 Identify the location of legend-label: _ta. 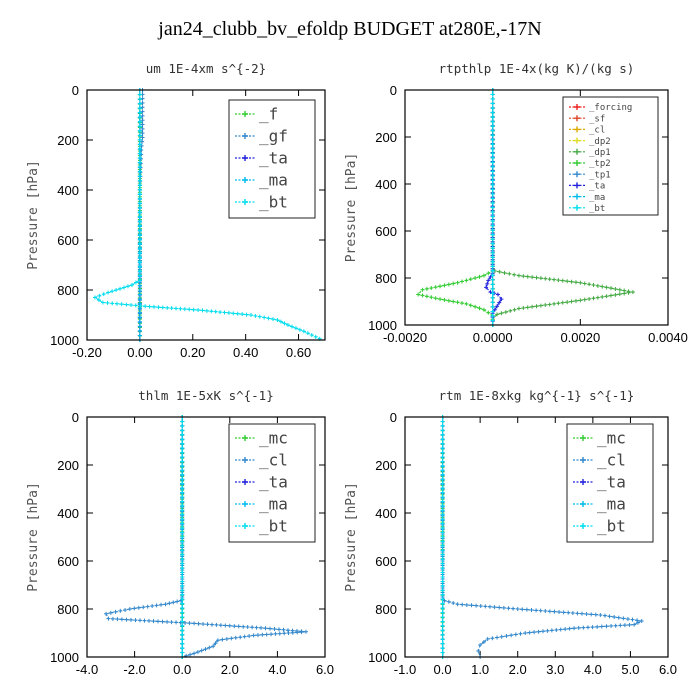
(273, 482).